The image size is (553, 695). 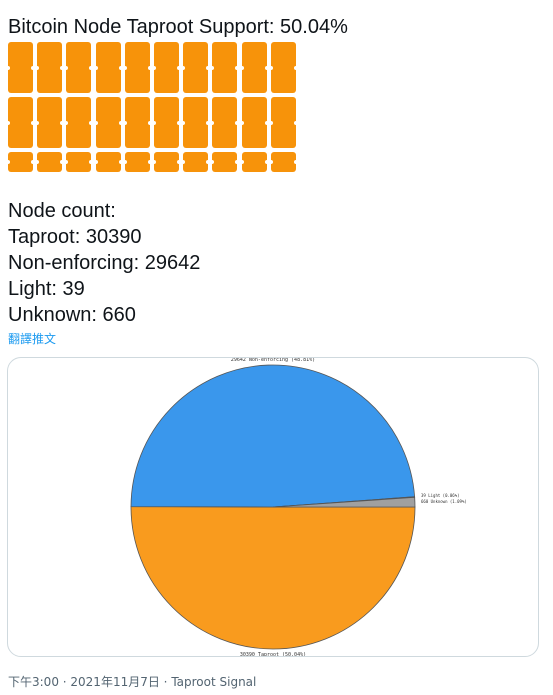 I want to click on taproot-count: Taproot: 30390, so click(x=75, y=237).